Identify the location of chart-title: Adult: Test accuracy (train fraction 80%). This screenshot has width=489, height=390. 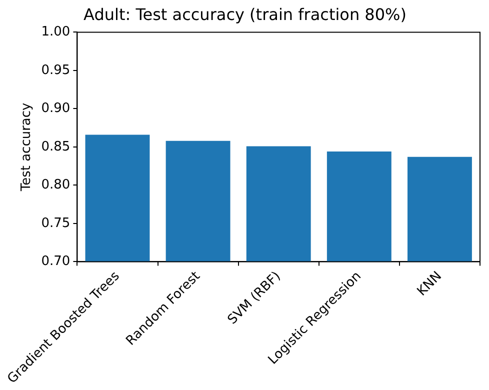
(245, 14).